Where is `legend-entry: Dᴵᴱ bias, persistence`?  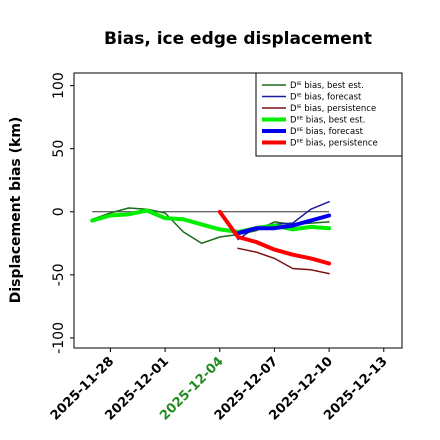 legend-entry: Dᴵᴱ bias, persistence is located at coordinates (333, 109).